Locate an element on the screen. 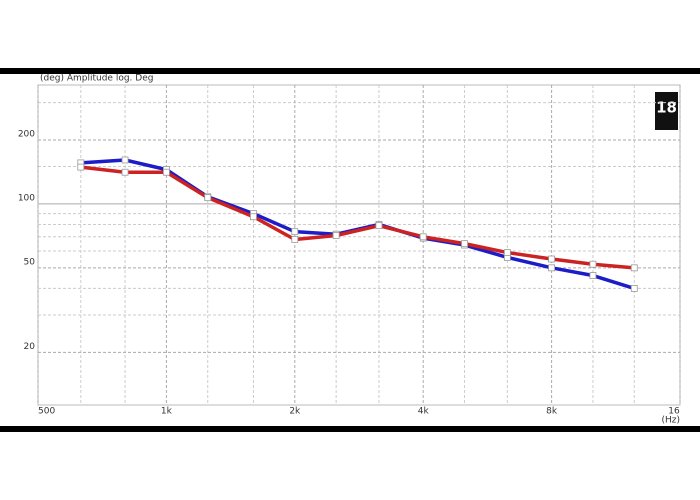 The image size is (700, 500). x-tick-label: 1k is located at coordinates (167, 412).